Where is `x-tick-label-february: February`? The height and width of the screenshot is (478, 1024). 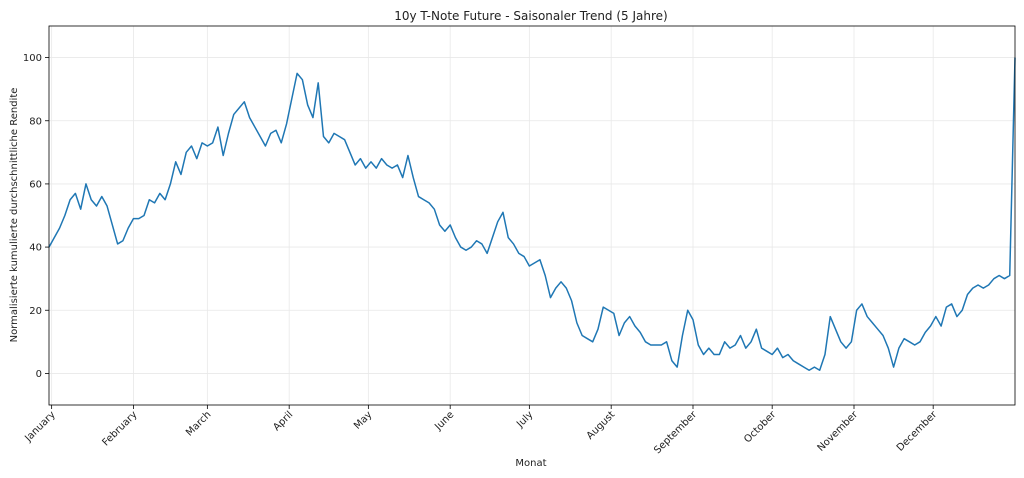 x-tick-label-february: February is located at coordinates (119, 428).